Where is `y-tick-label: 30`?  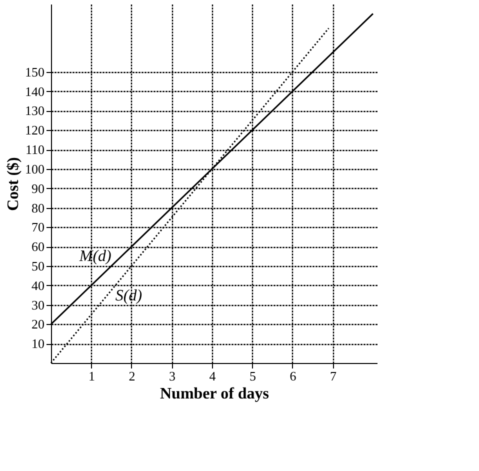 y-tick-label: 30 is located at coordinates (38, 304).